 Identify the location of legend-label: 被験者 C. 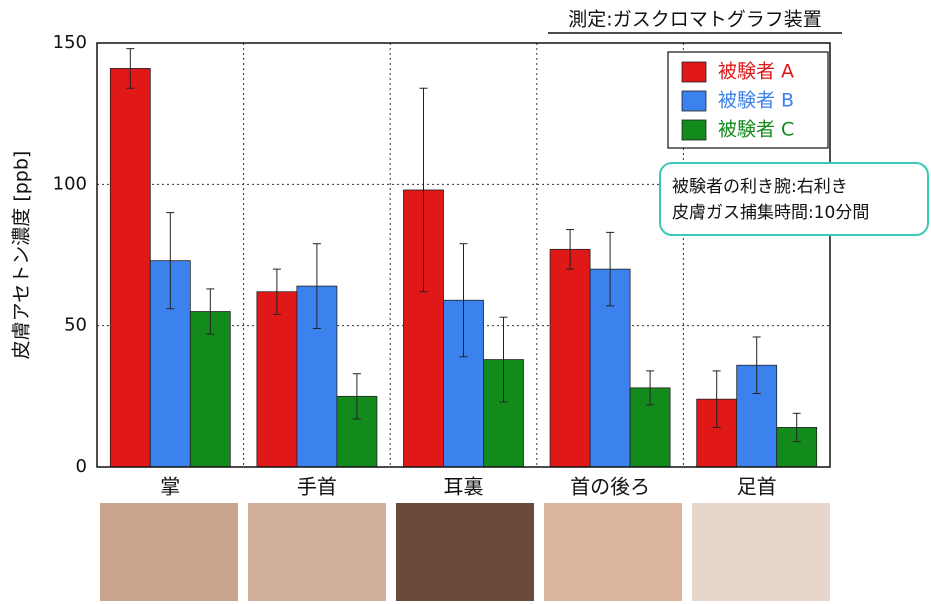
(756, 130).